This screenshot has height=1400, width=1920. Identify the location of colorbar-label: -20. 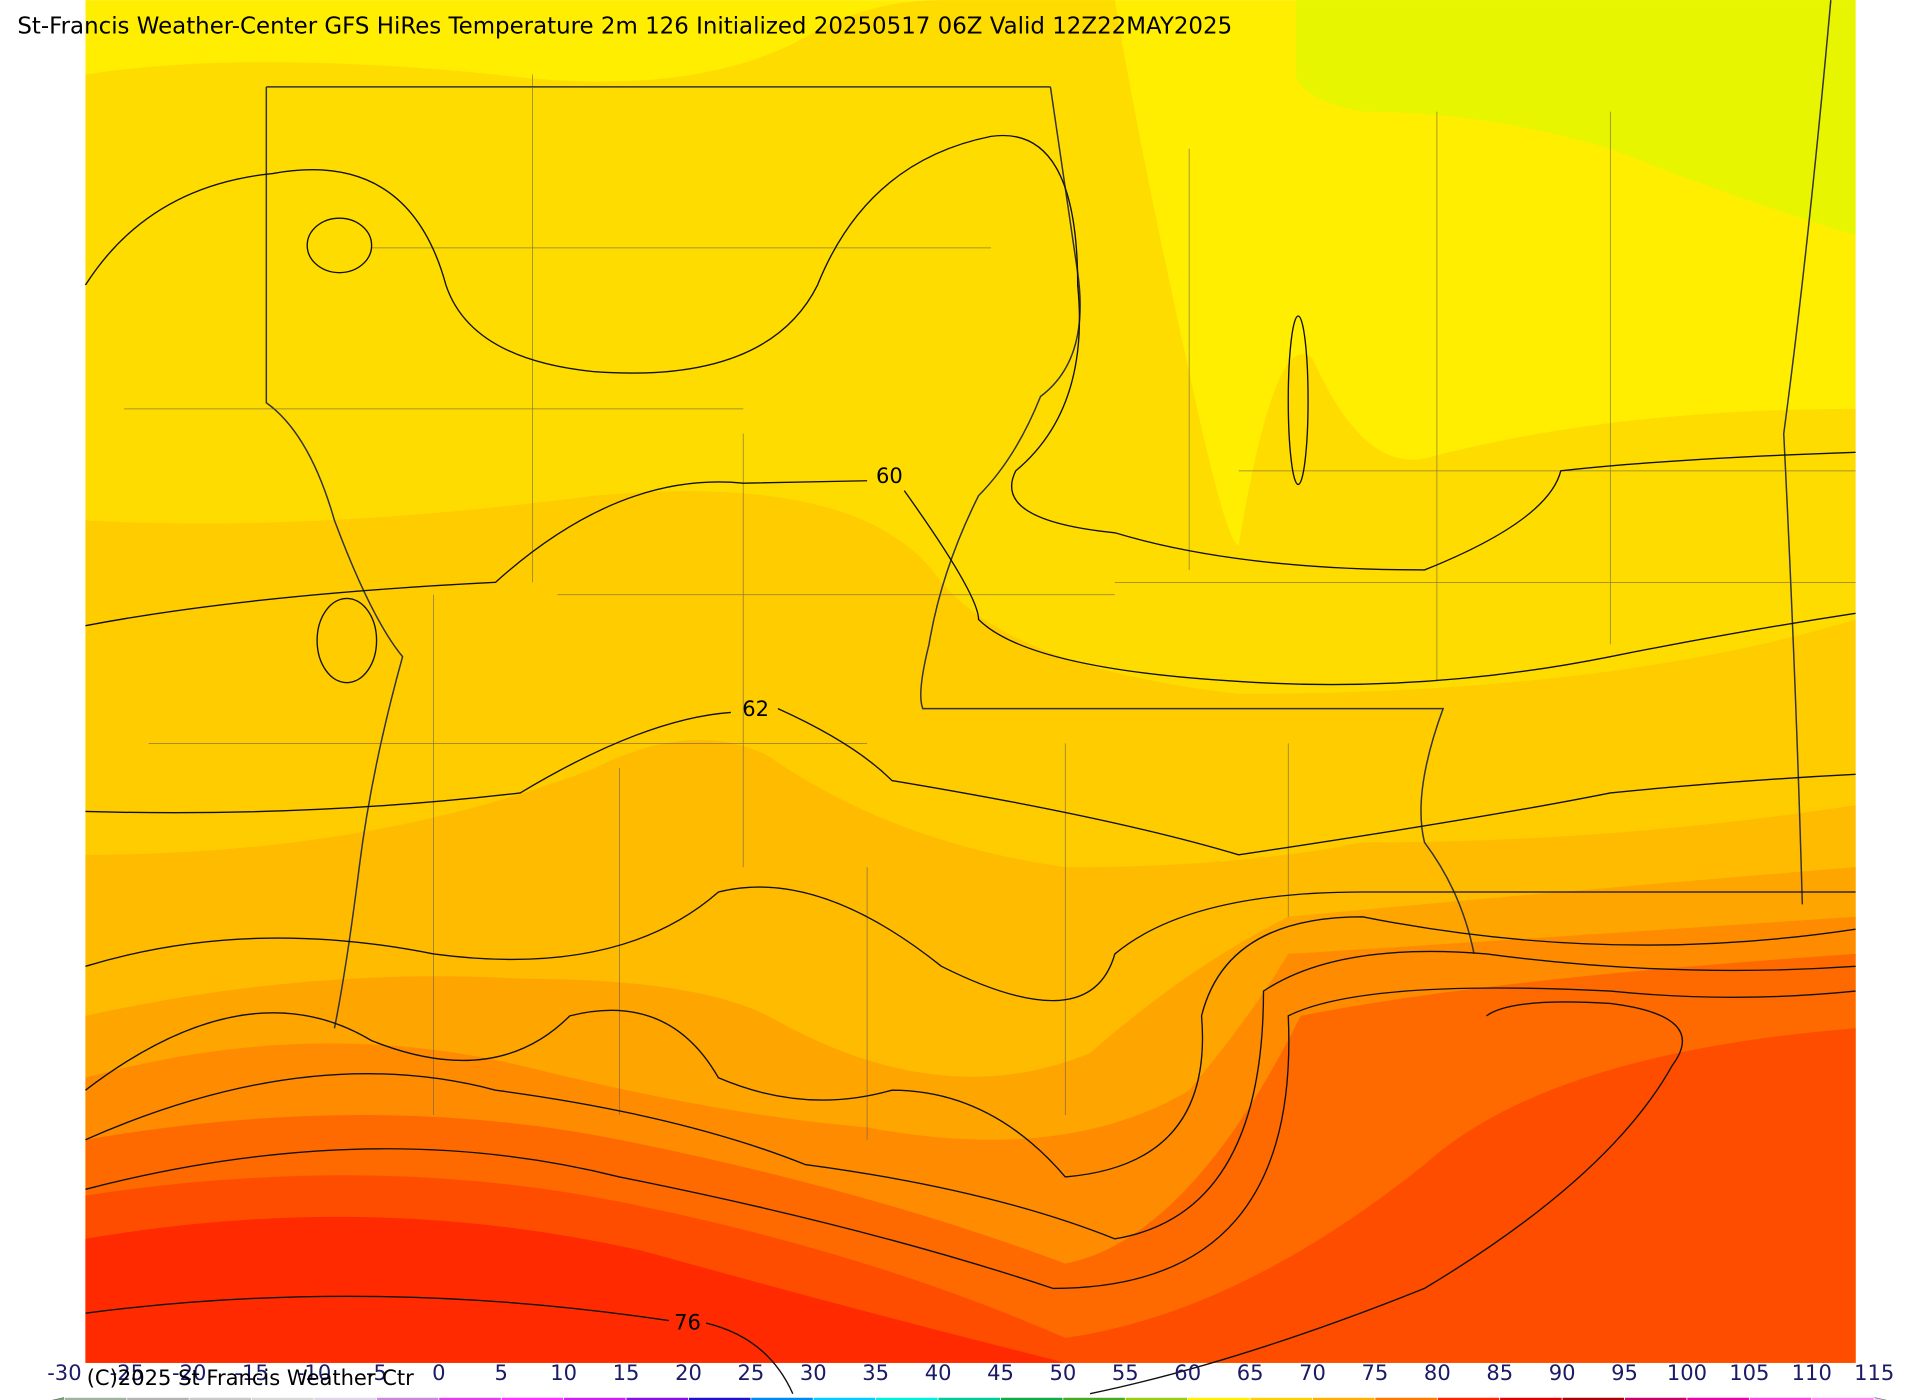
(189, 1372).